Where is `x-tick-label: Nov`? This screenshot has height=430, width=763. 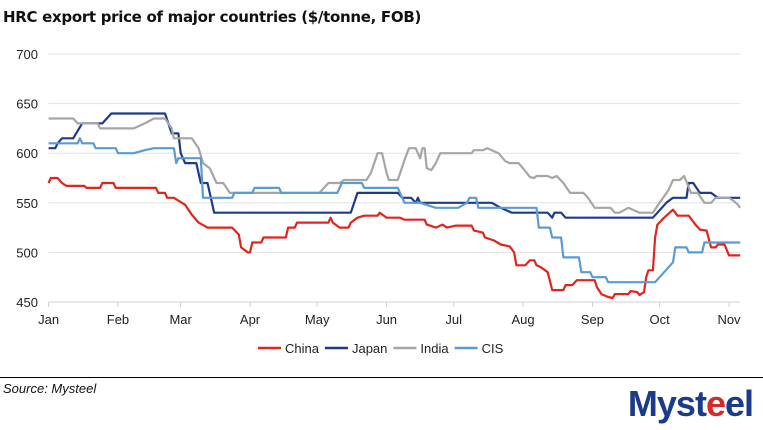 x-tick-label: Nov is located at coordinates (729, 319).